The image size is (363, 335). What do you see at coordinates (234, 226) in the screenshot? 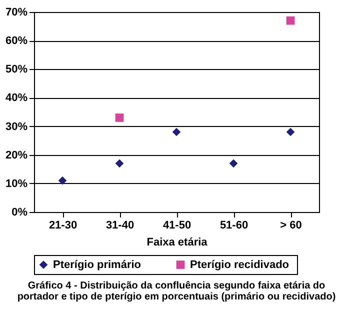
I see `x-tick-label: 51-60` at bounding box center [234, 226].